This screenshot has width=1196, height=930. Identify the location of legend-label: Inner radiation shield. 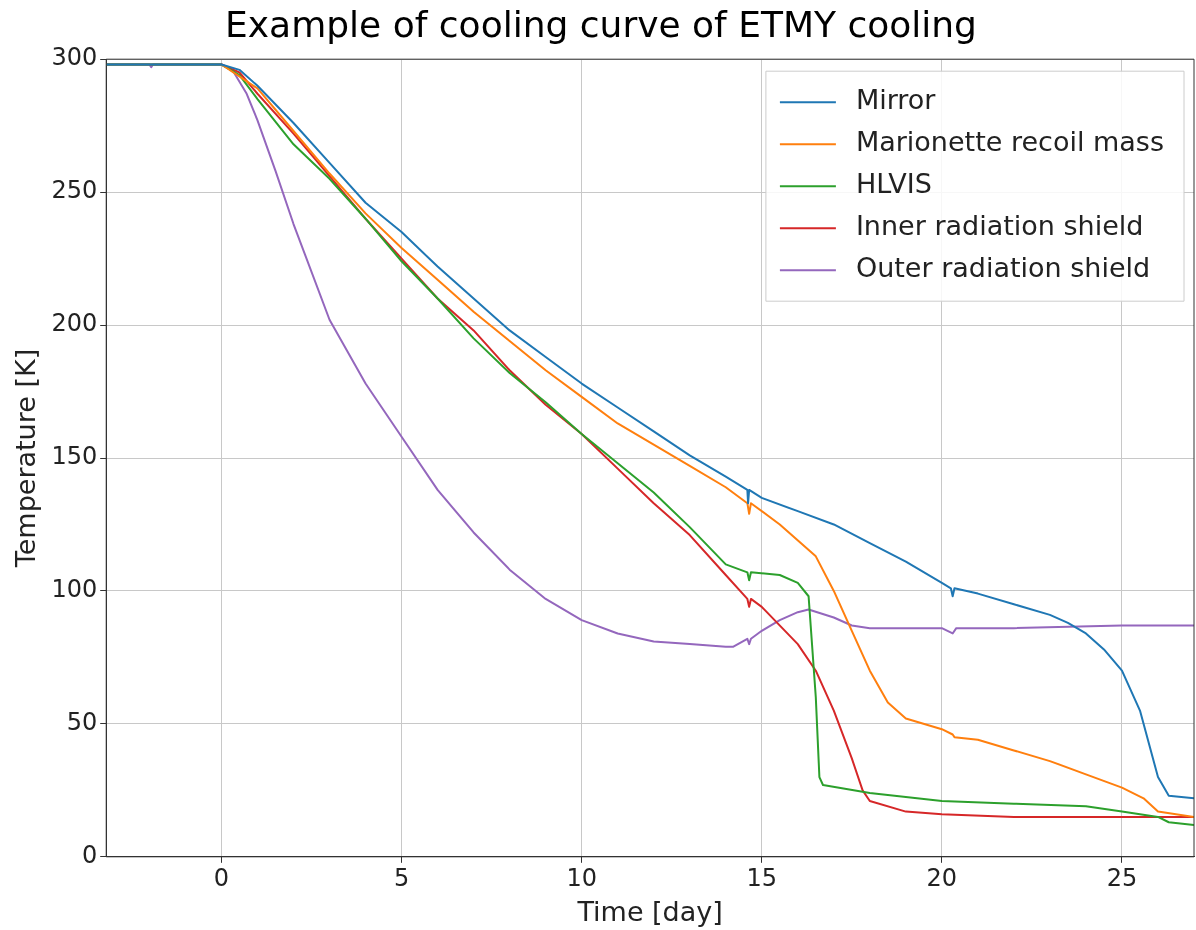
(999, 226).